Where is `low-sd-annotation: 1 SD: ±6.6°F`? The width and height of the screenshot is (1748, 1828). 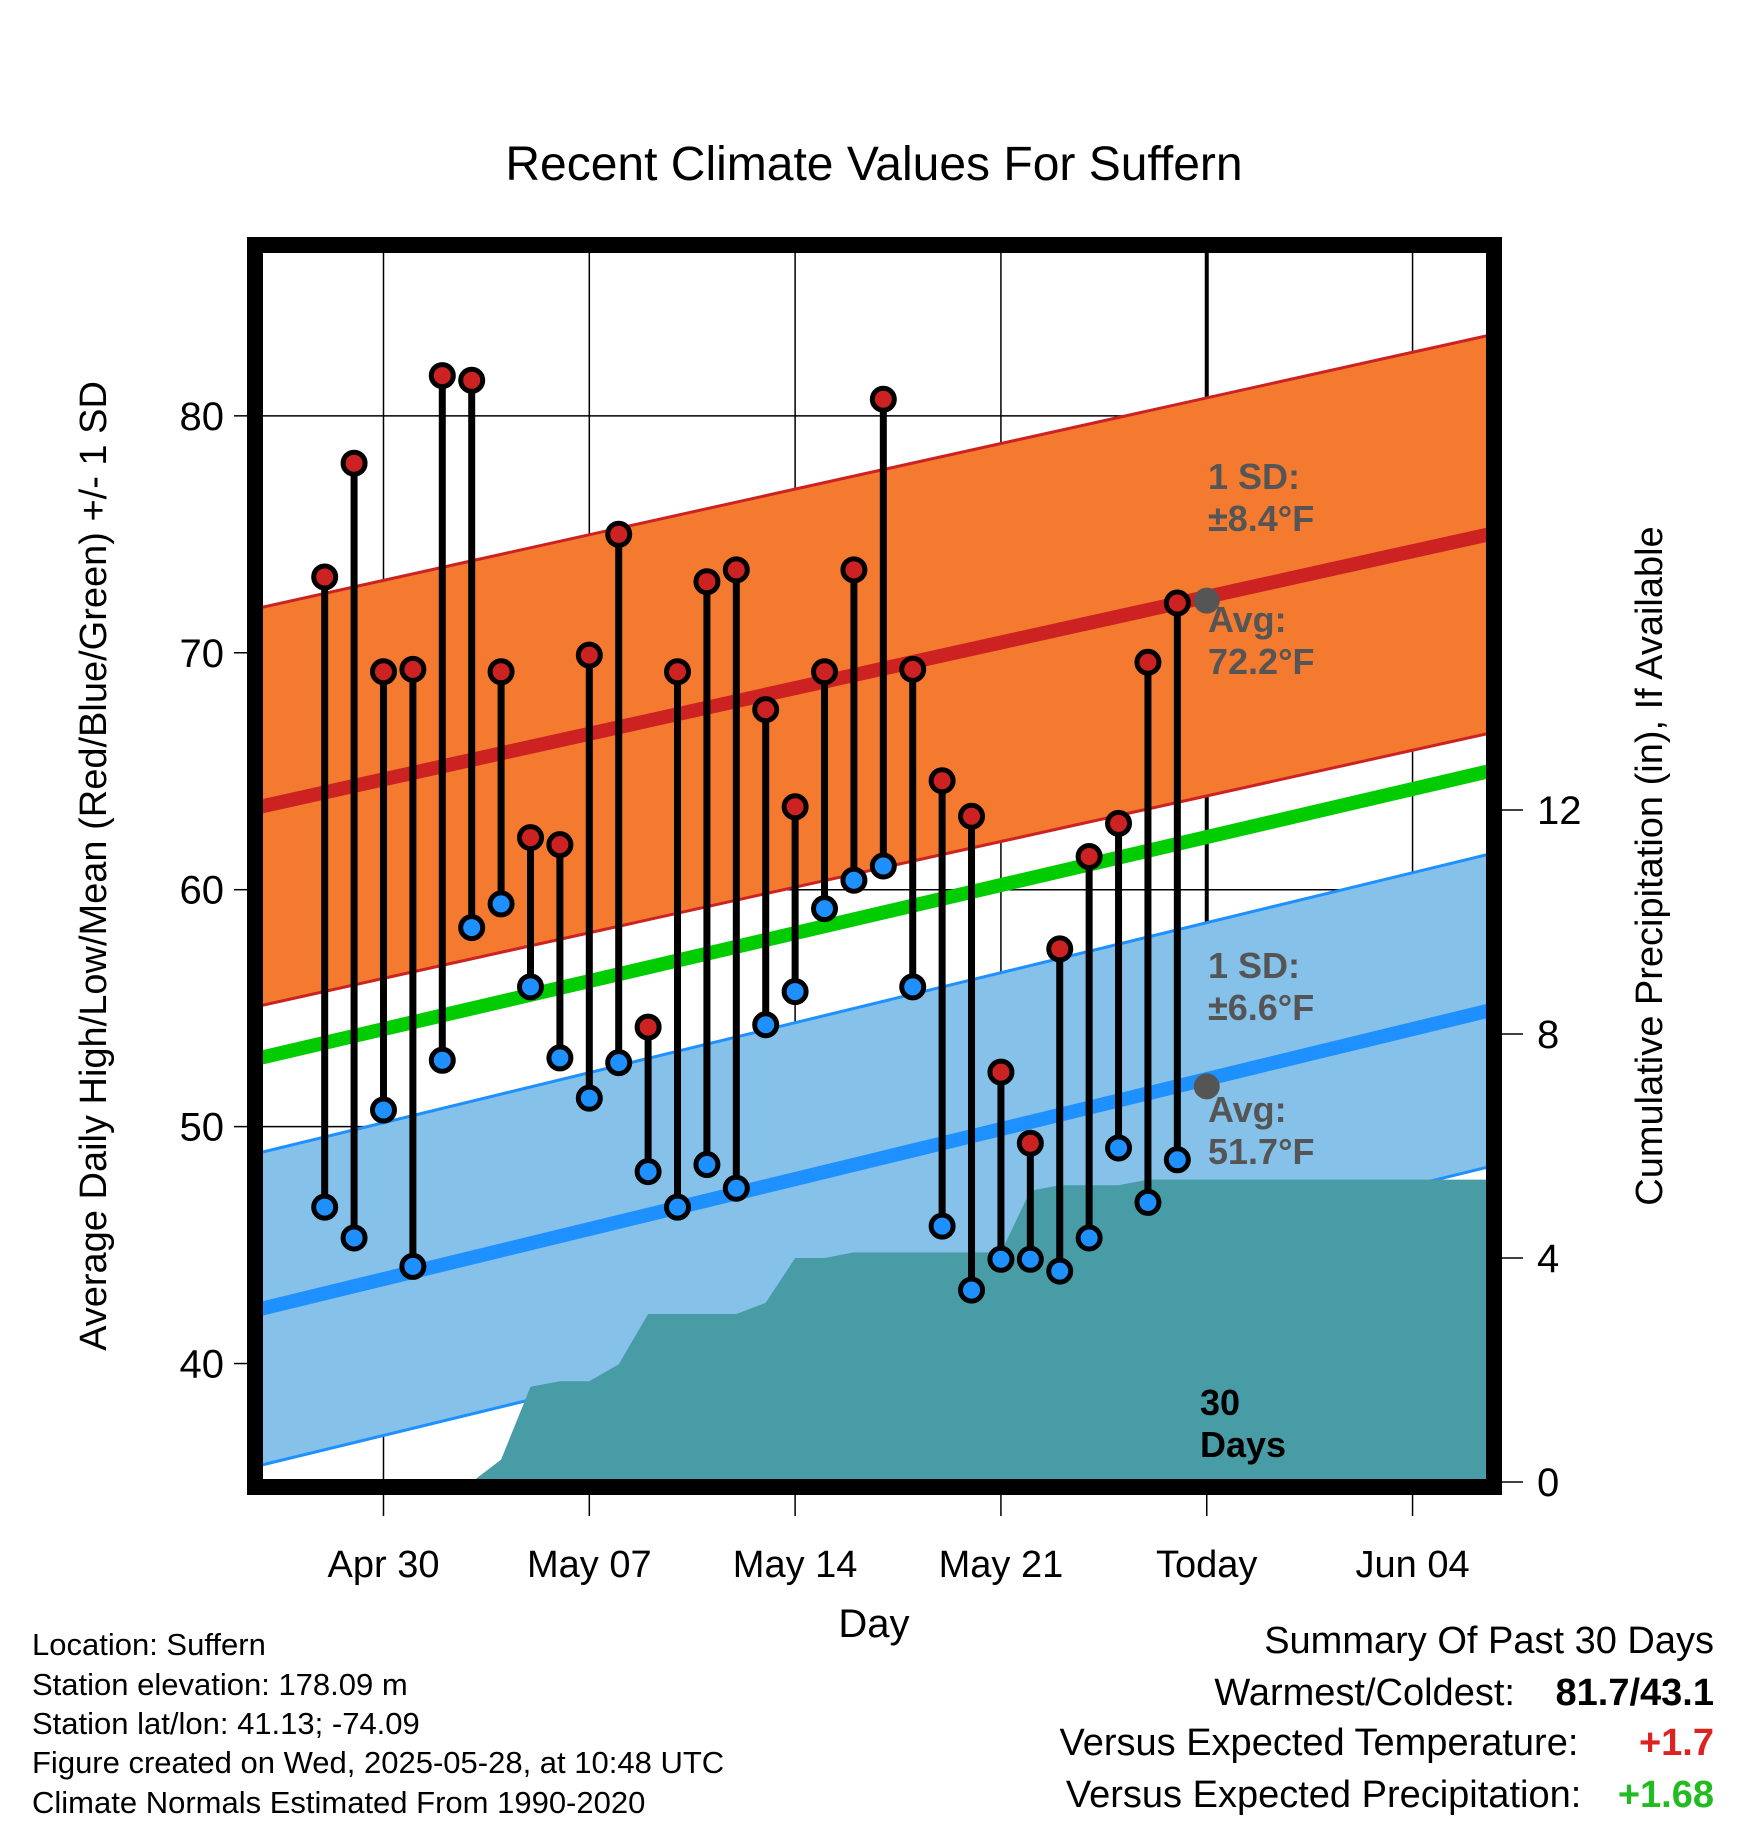 low-sd-annotation: 1 SD: ±6.6°F is located at coordinates (1261, 986).